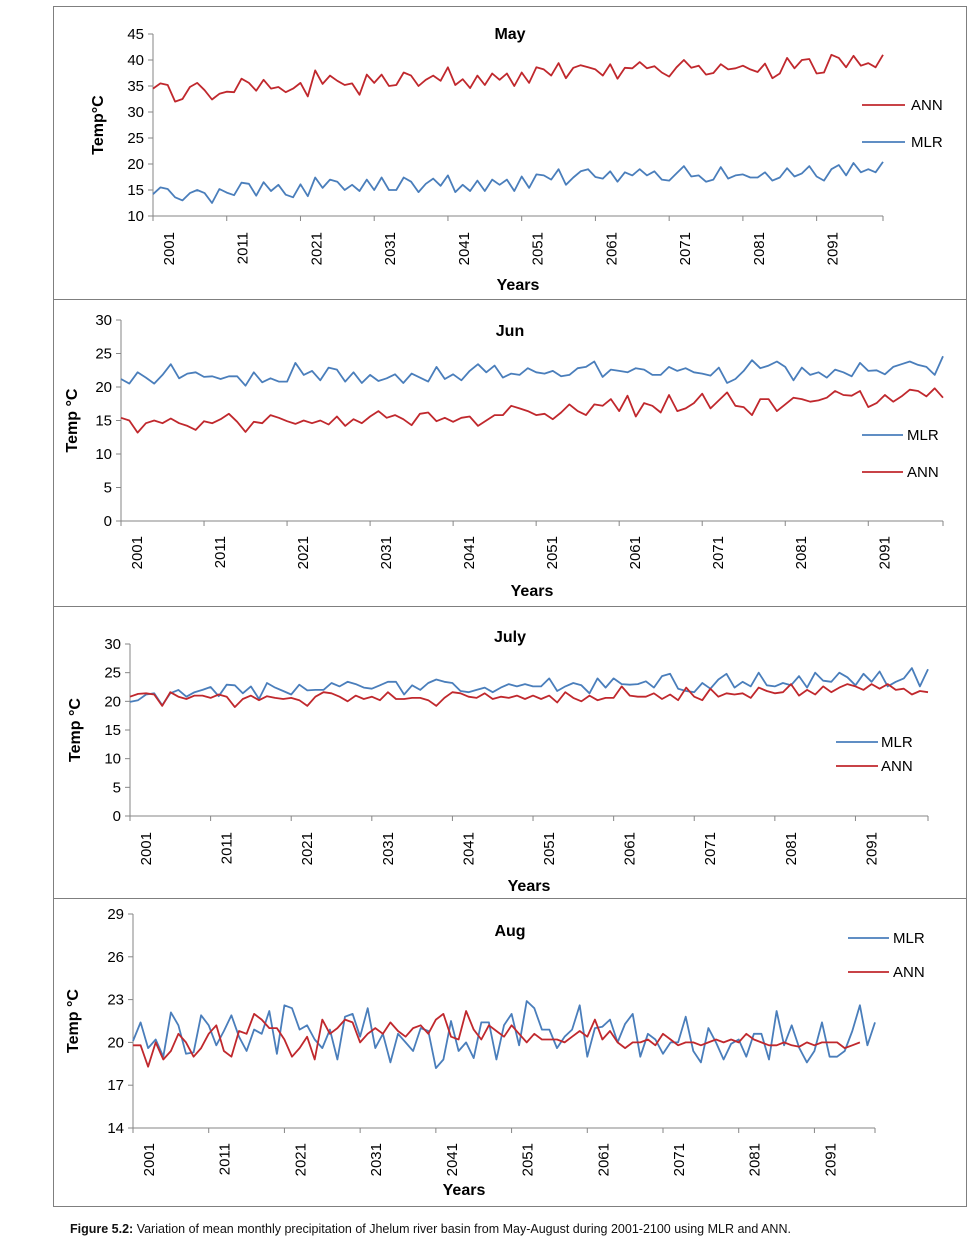 The image size is (973, 1252). What do you see at coordinates (390, 248) in the screenshot?
I see `x-tick-label-may: 2031` at bounding box center [390, 248].